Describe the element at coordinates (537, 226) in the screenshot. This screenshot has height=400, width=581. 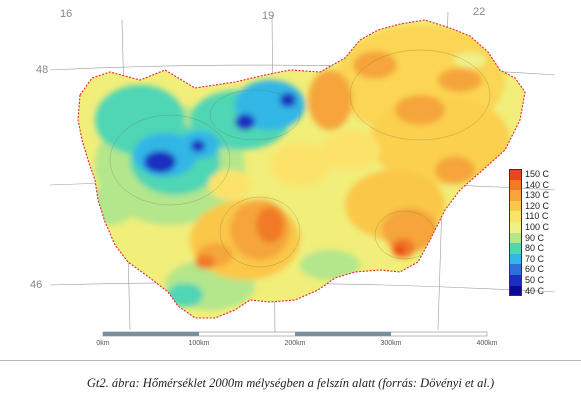
I see `legend-label: 100 C` at that location.